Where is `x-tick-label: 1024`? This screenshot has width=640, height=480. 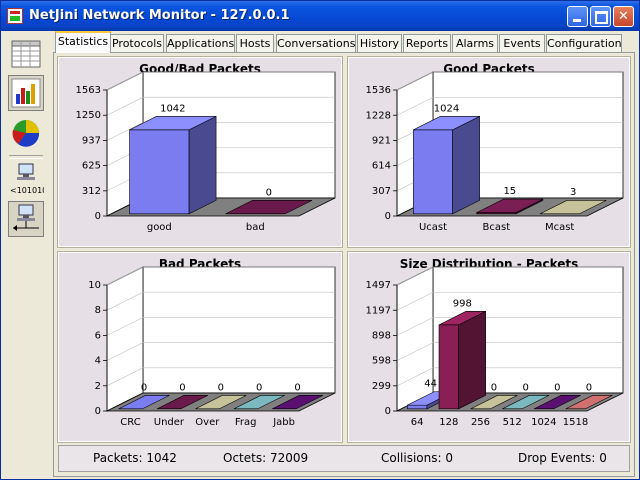
x-tick-label: 1024 is located at coordinates (543, 422).